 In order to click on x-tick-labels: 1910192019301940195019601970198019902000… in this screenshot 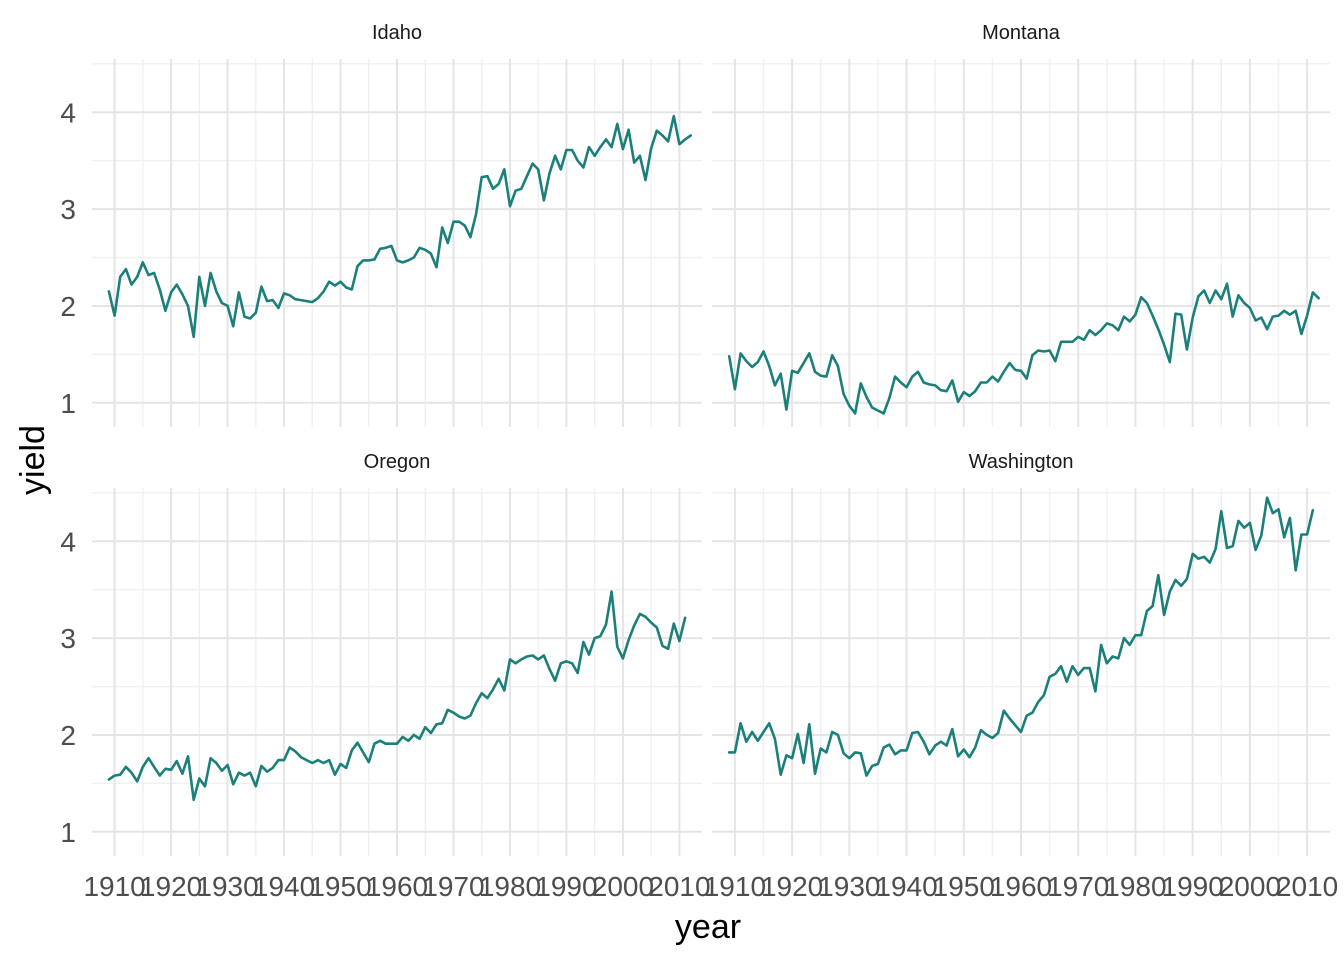, I will do `click(710, 886)`.